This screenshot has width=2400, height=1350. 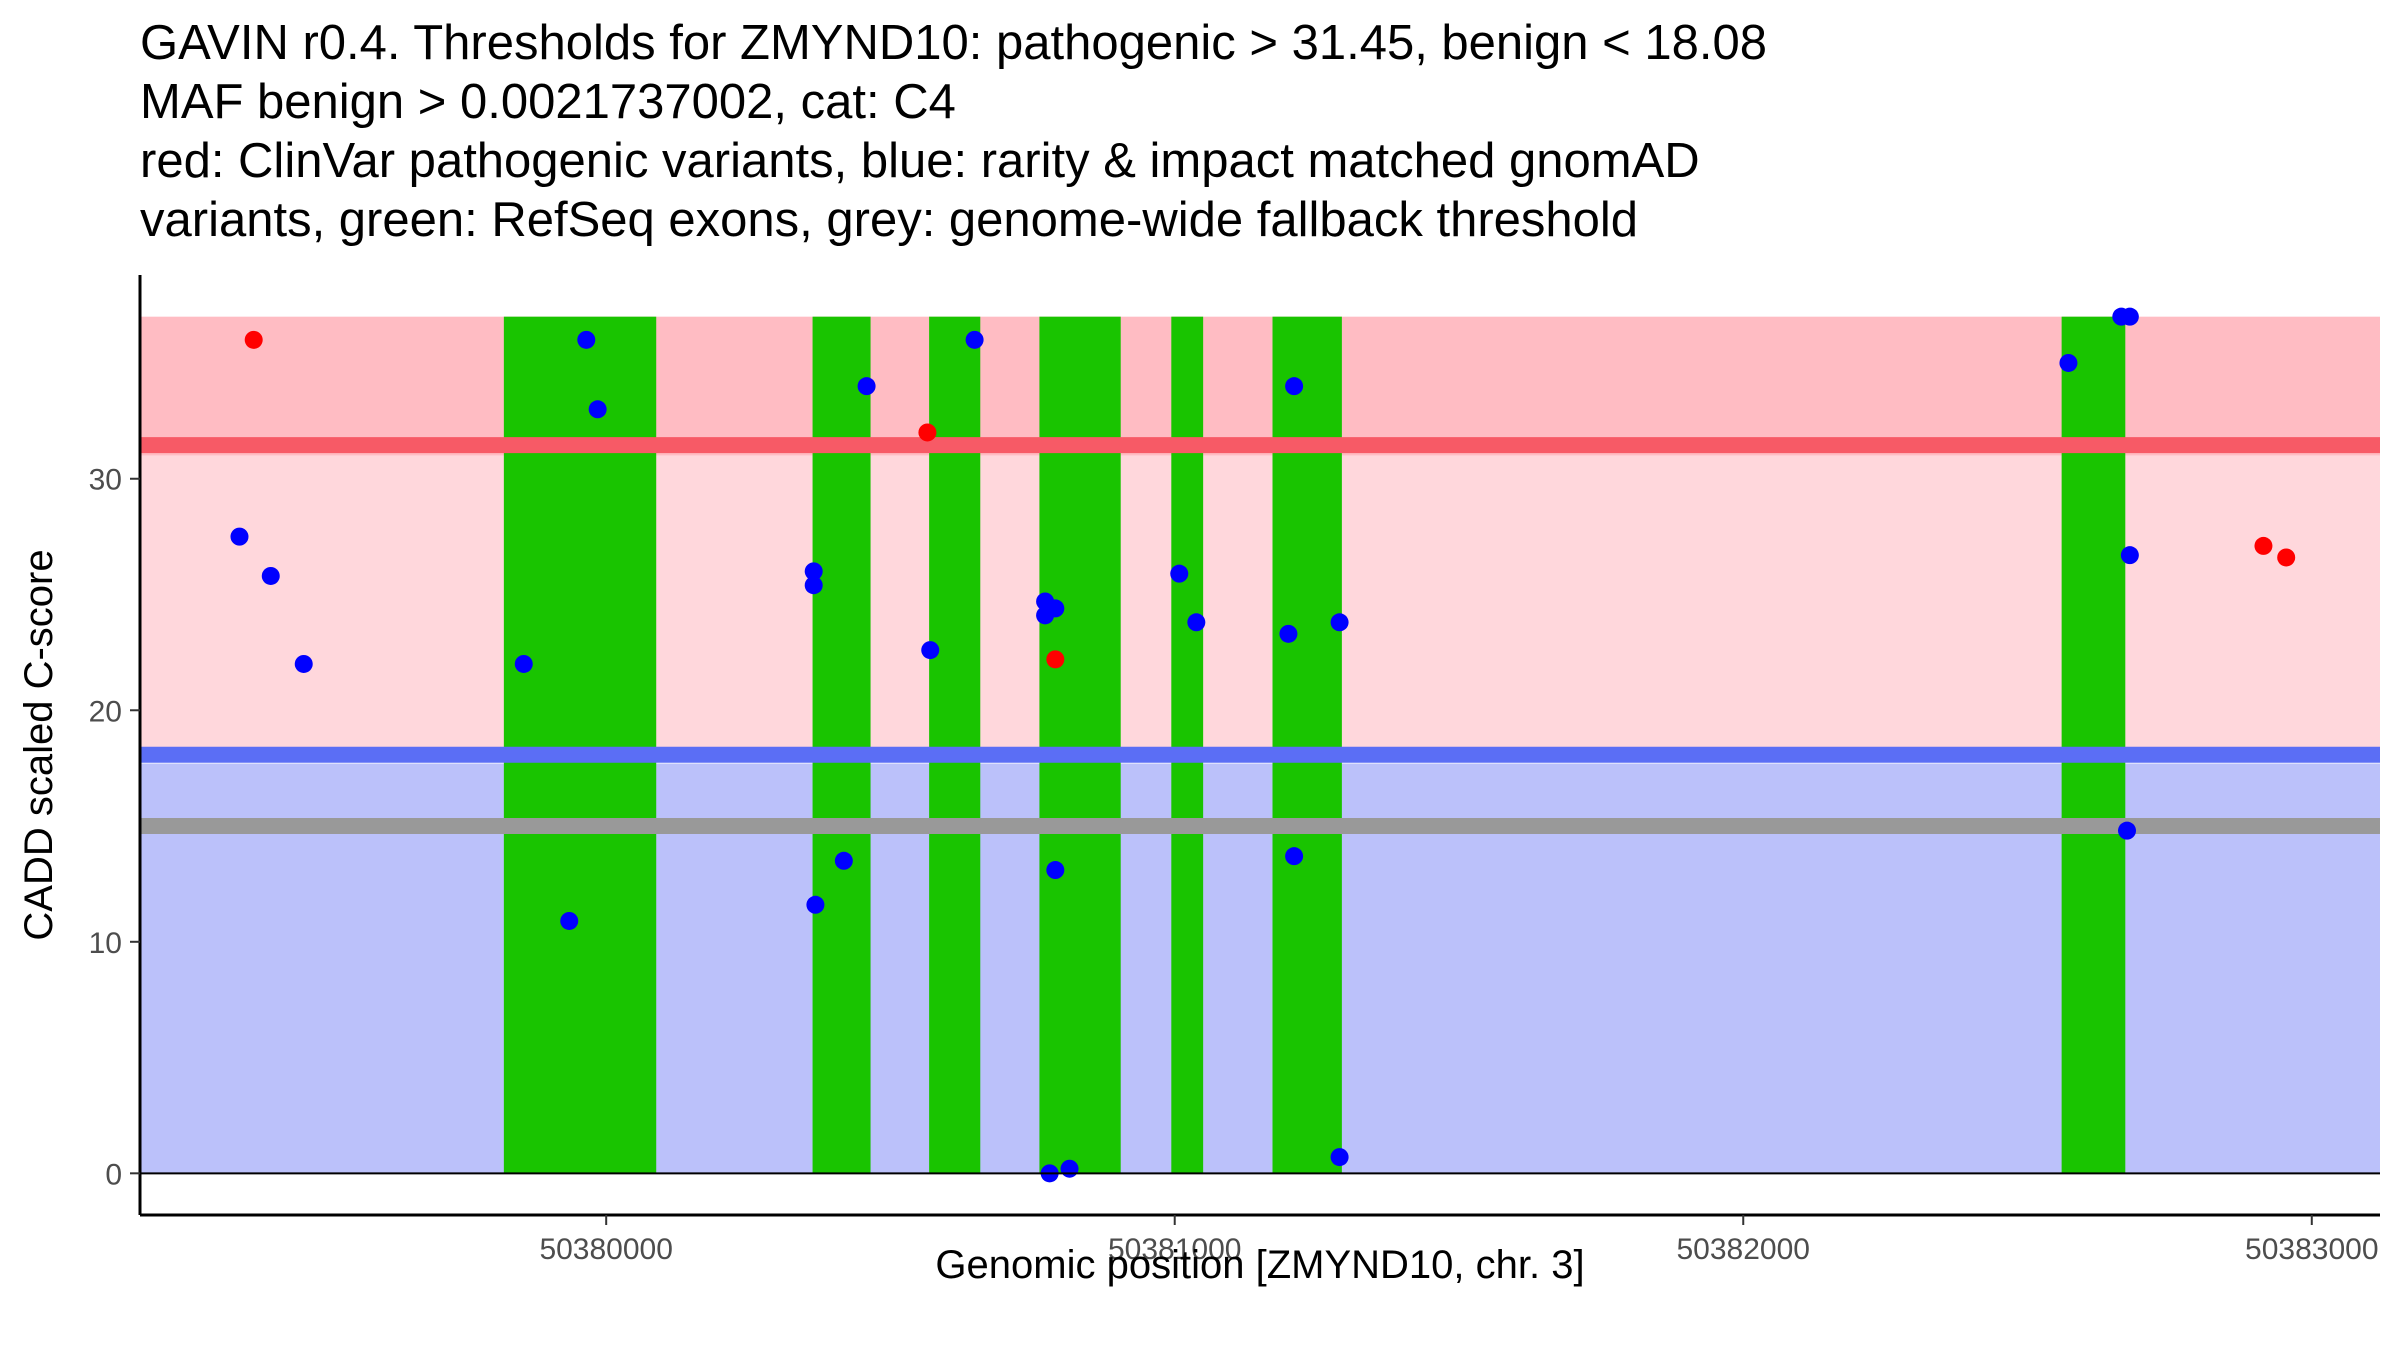 What do you see at coordinates (105, 711) in the screenshot?
I see `y-tick-label-20: 20` at bounding box center [105, 711].